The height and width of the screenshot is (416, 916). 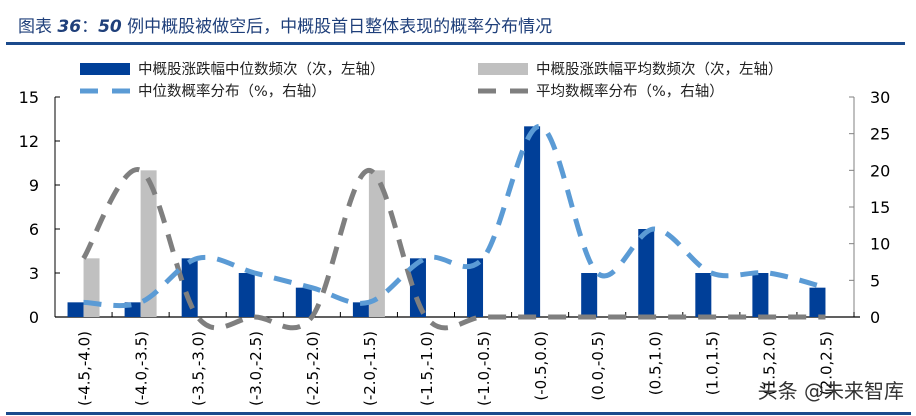 I want to click on left-axis-label: 15, so click(x=29, y=97).